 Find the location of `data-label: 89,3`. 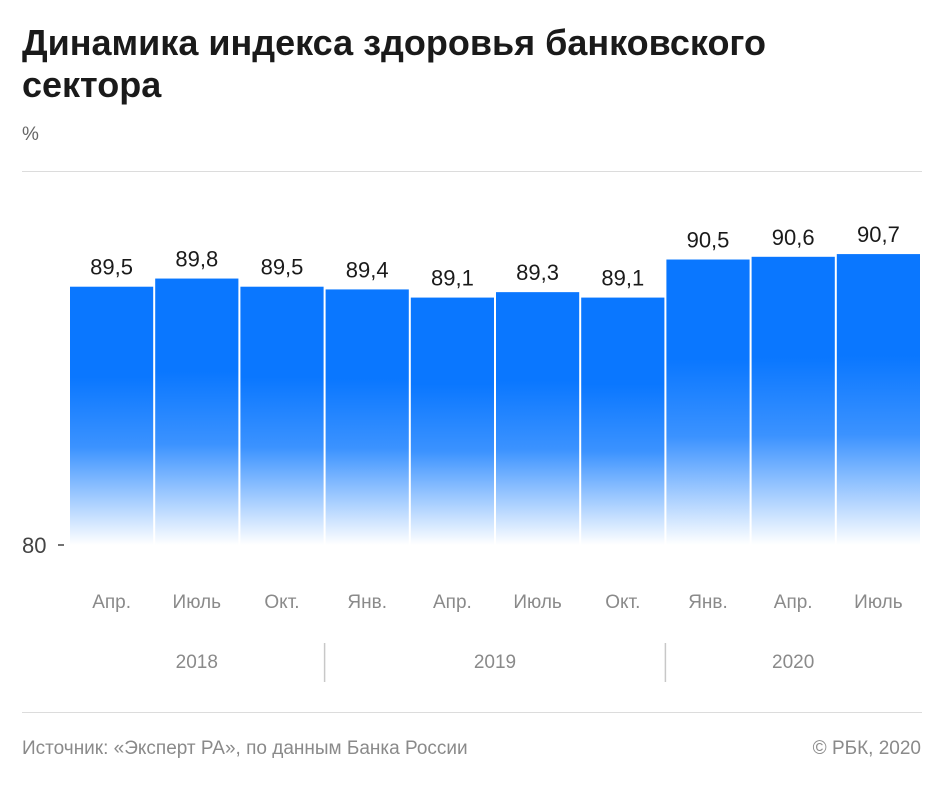

data-label: 89,3 is located at coordinates (537, 272).